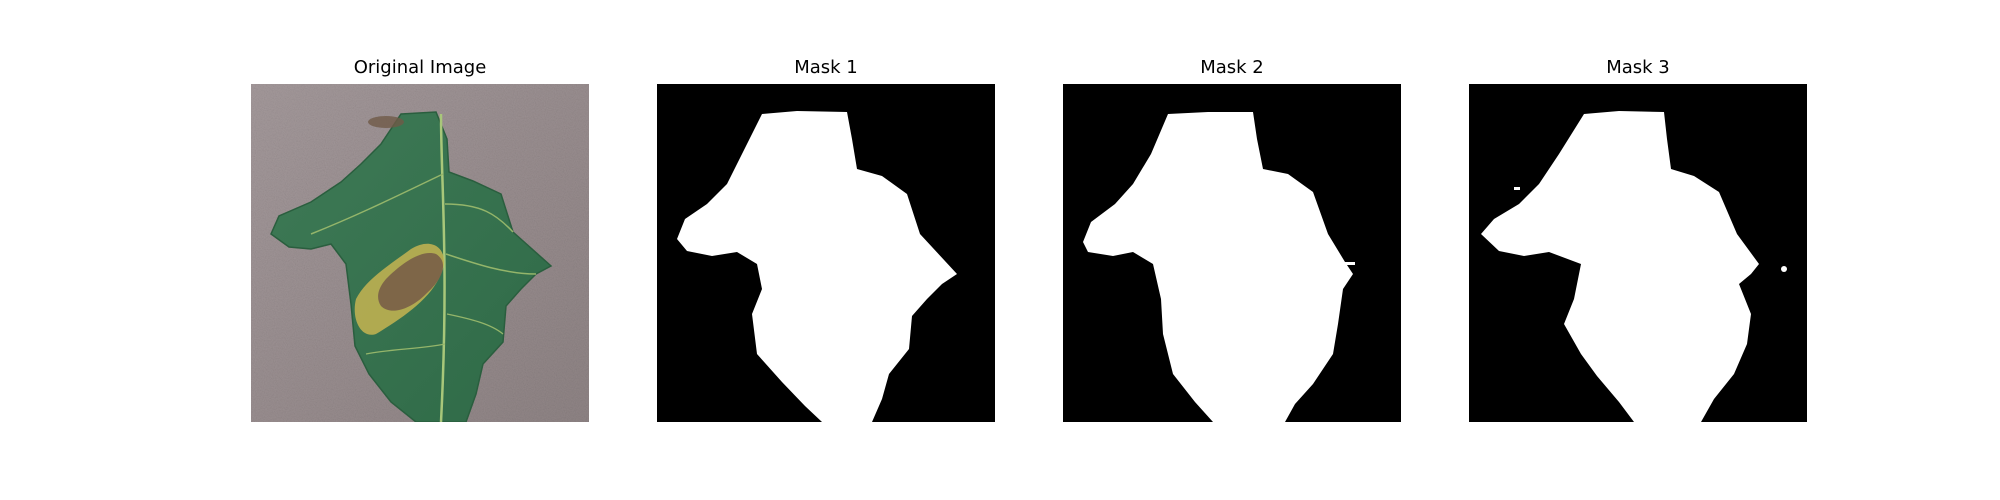 This screenshot has width=2000, height=500. What do you see at coordinates (1638, 67) in the screenshot?
I see `panel-title-mask-3: Mask 3` at bounding box center [1638, 67].